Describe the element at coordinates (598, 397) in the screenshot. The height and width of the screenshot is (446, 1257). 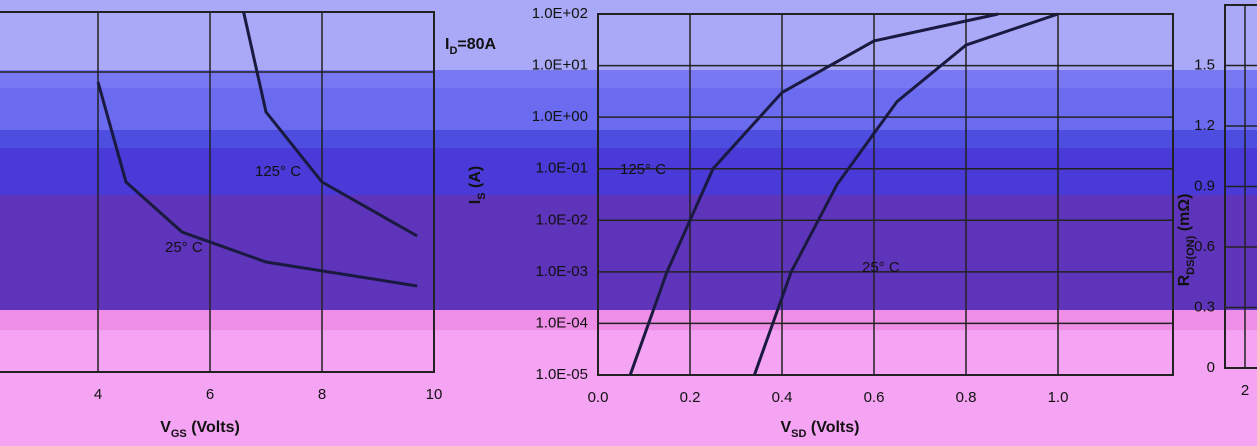
I see `x-tick-label: 0.0` at that location.